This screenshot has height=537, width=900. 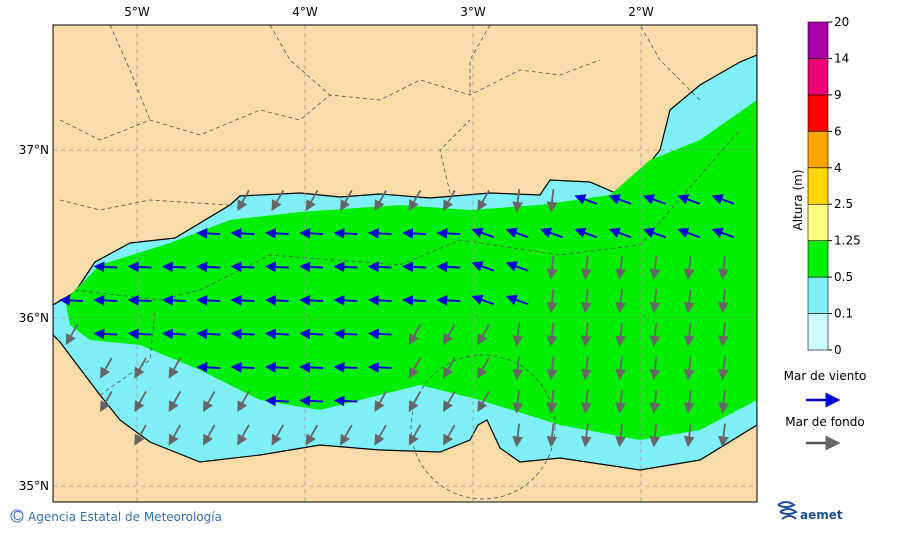 I want to click on colorbar-title: Altura (m), so click(x=798, y=199).